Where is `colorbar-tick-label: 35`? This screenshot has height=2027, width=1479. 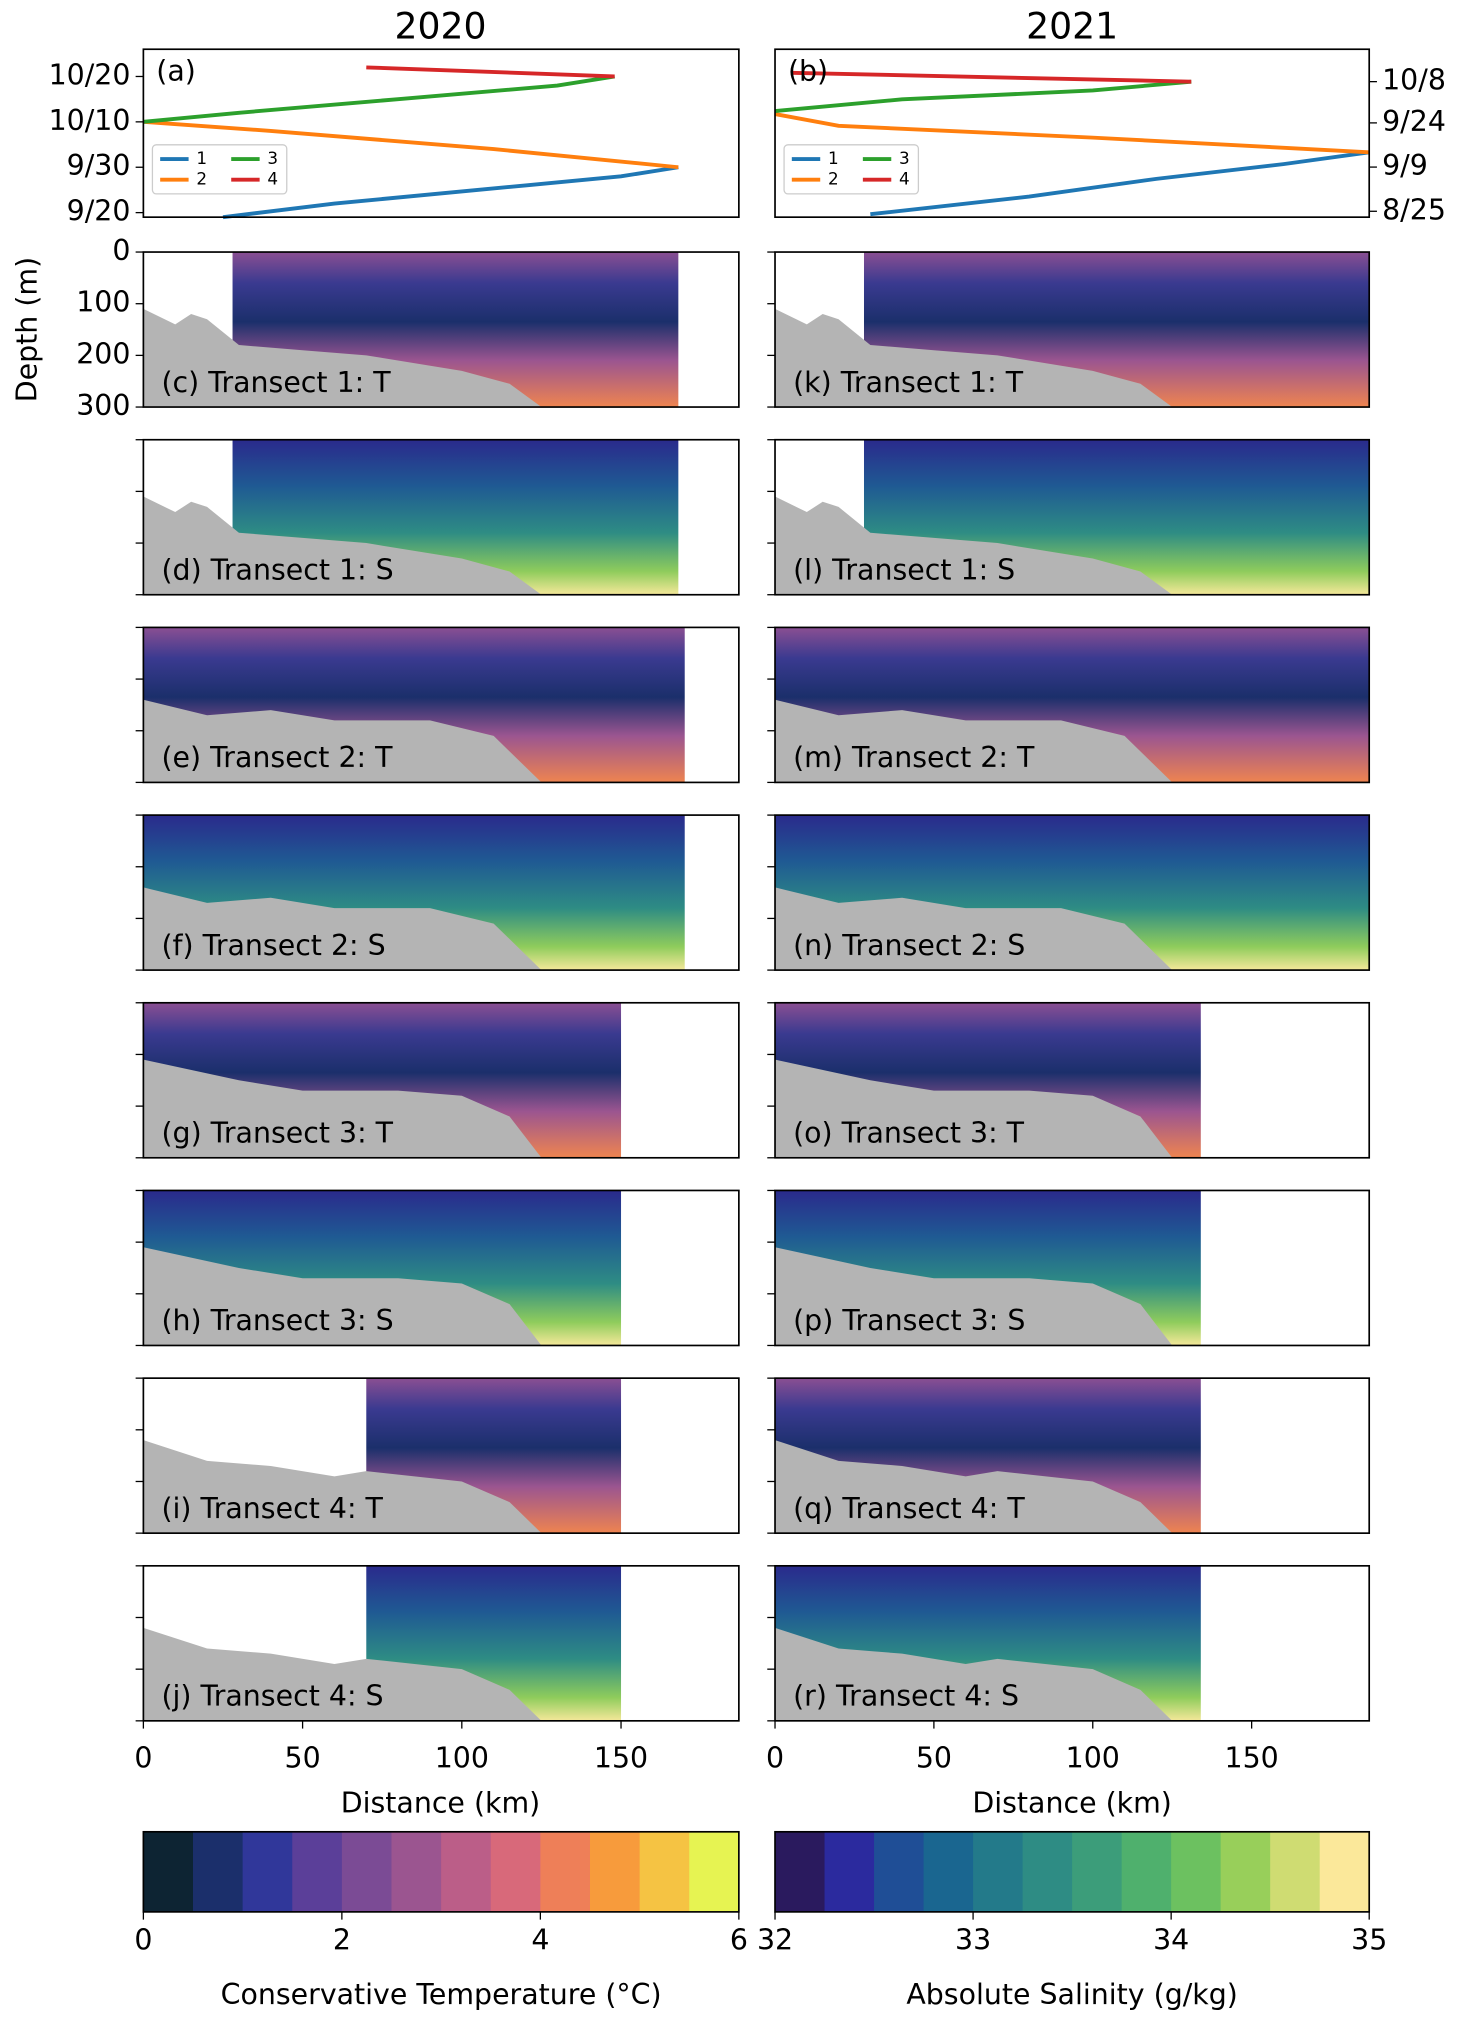
colorbar-tick-label: 35 is located at coordinates (1369, 1940).